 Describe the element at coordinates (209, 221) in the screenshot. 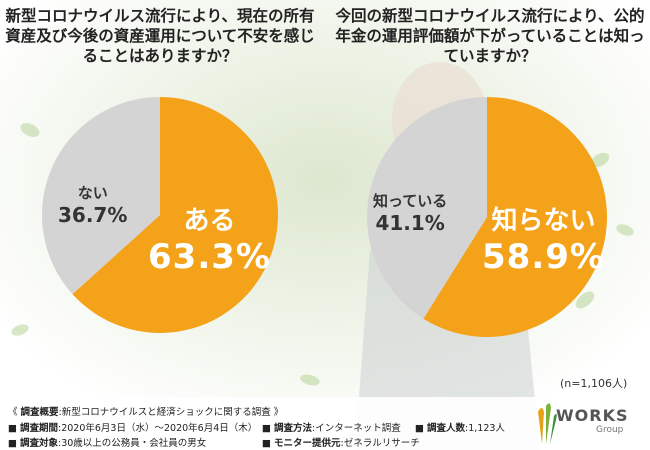

I see `pie1-label-aru: ある` at that location.